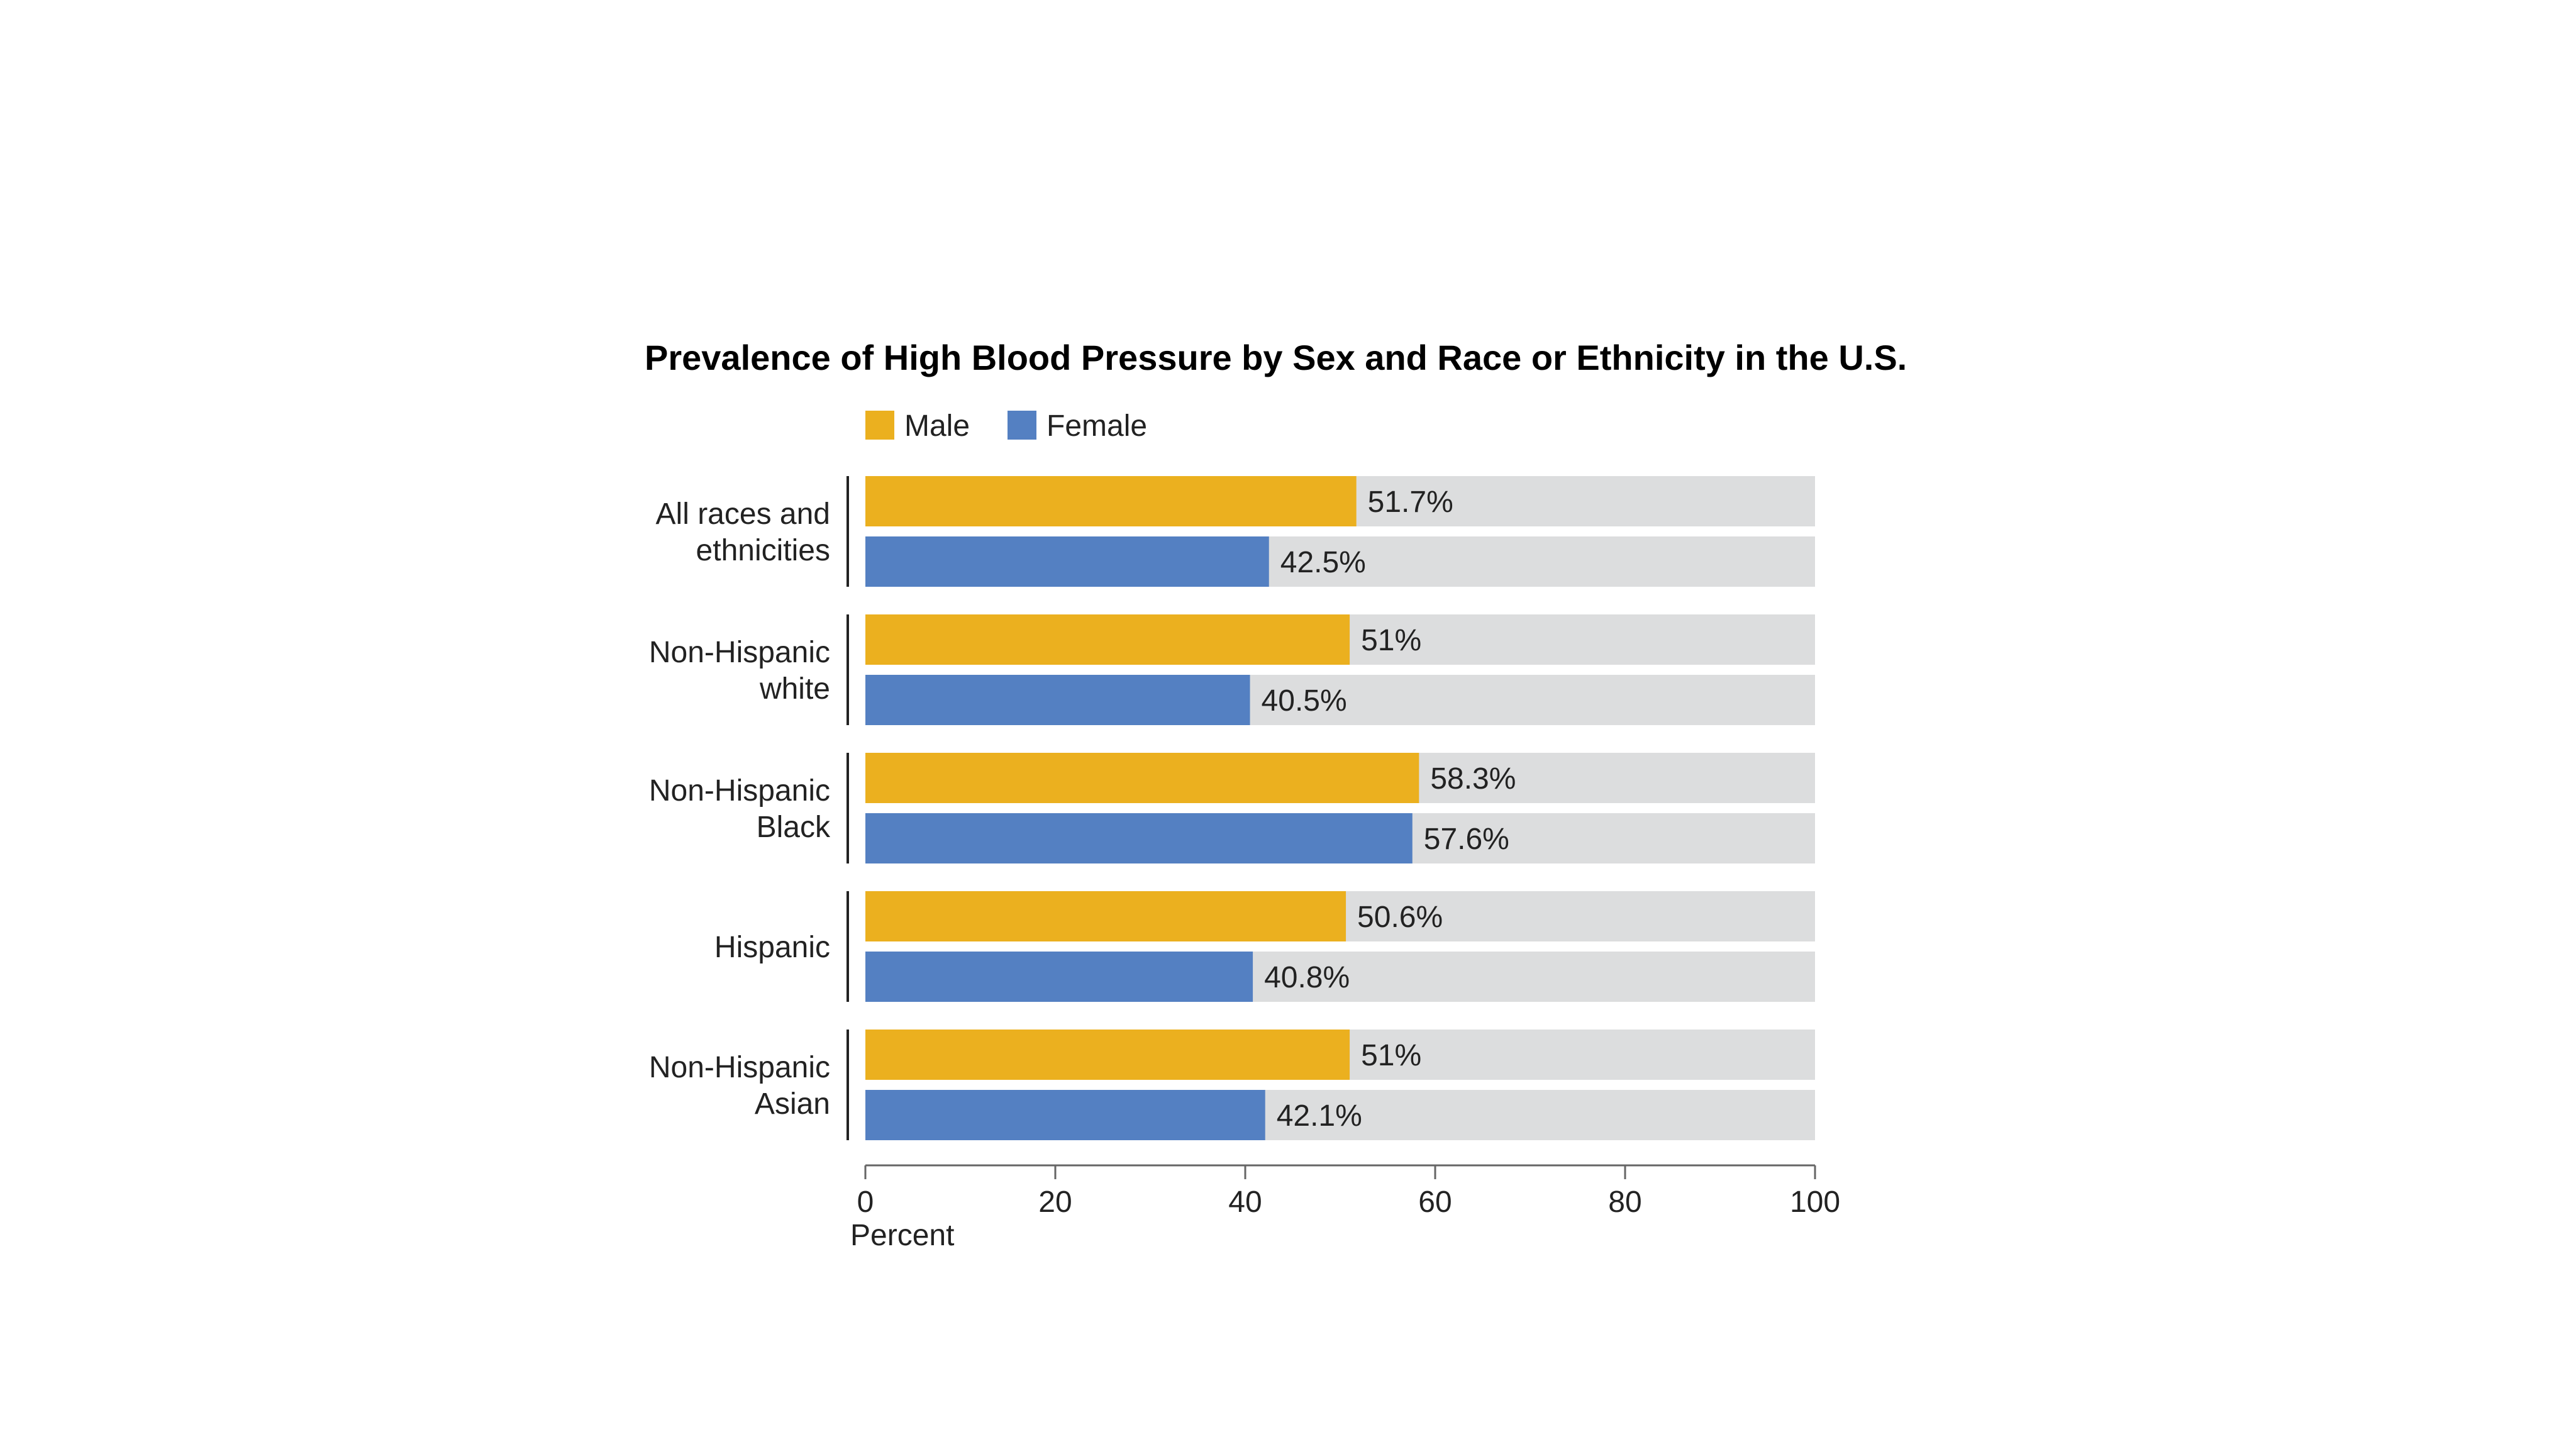 This screenshot has height=1449, width=2576. Describe the element at coordinates (740, 809) in the screenshot. I see `category-label: Non-Hispanic Black` at that location.